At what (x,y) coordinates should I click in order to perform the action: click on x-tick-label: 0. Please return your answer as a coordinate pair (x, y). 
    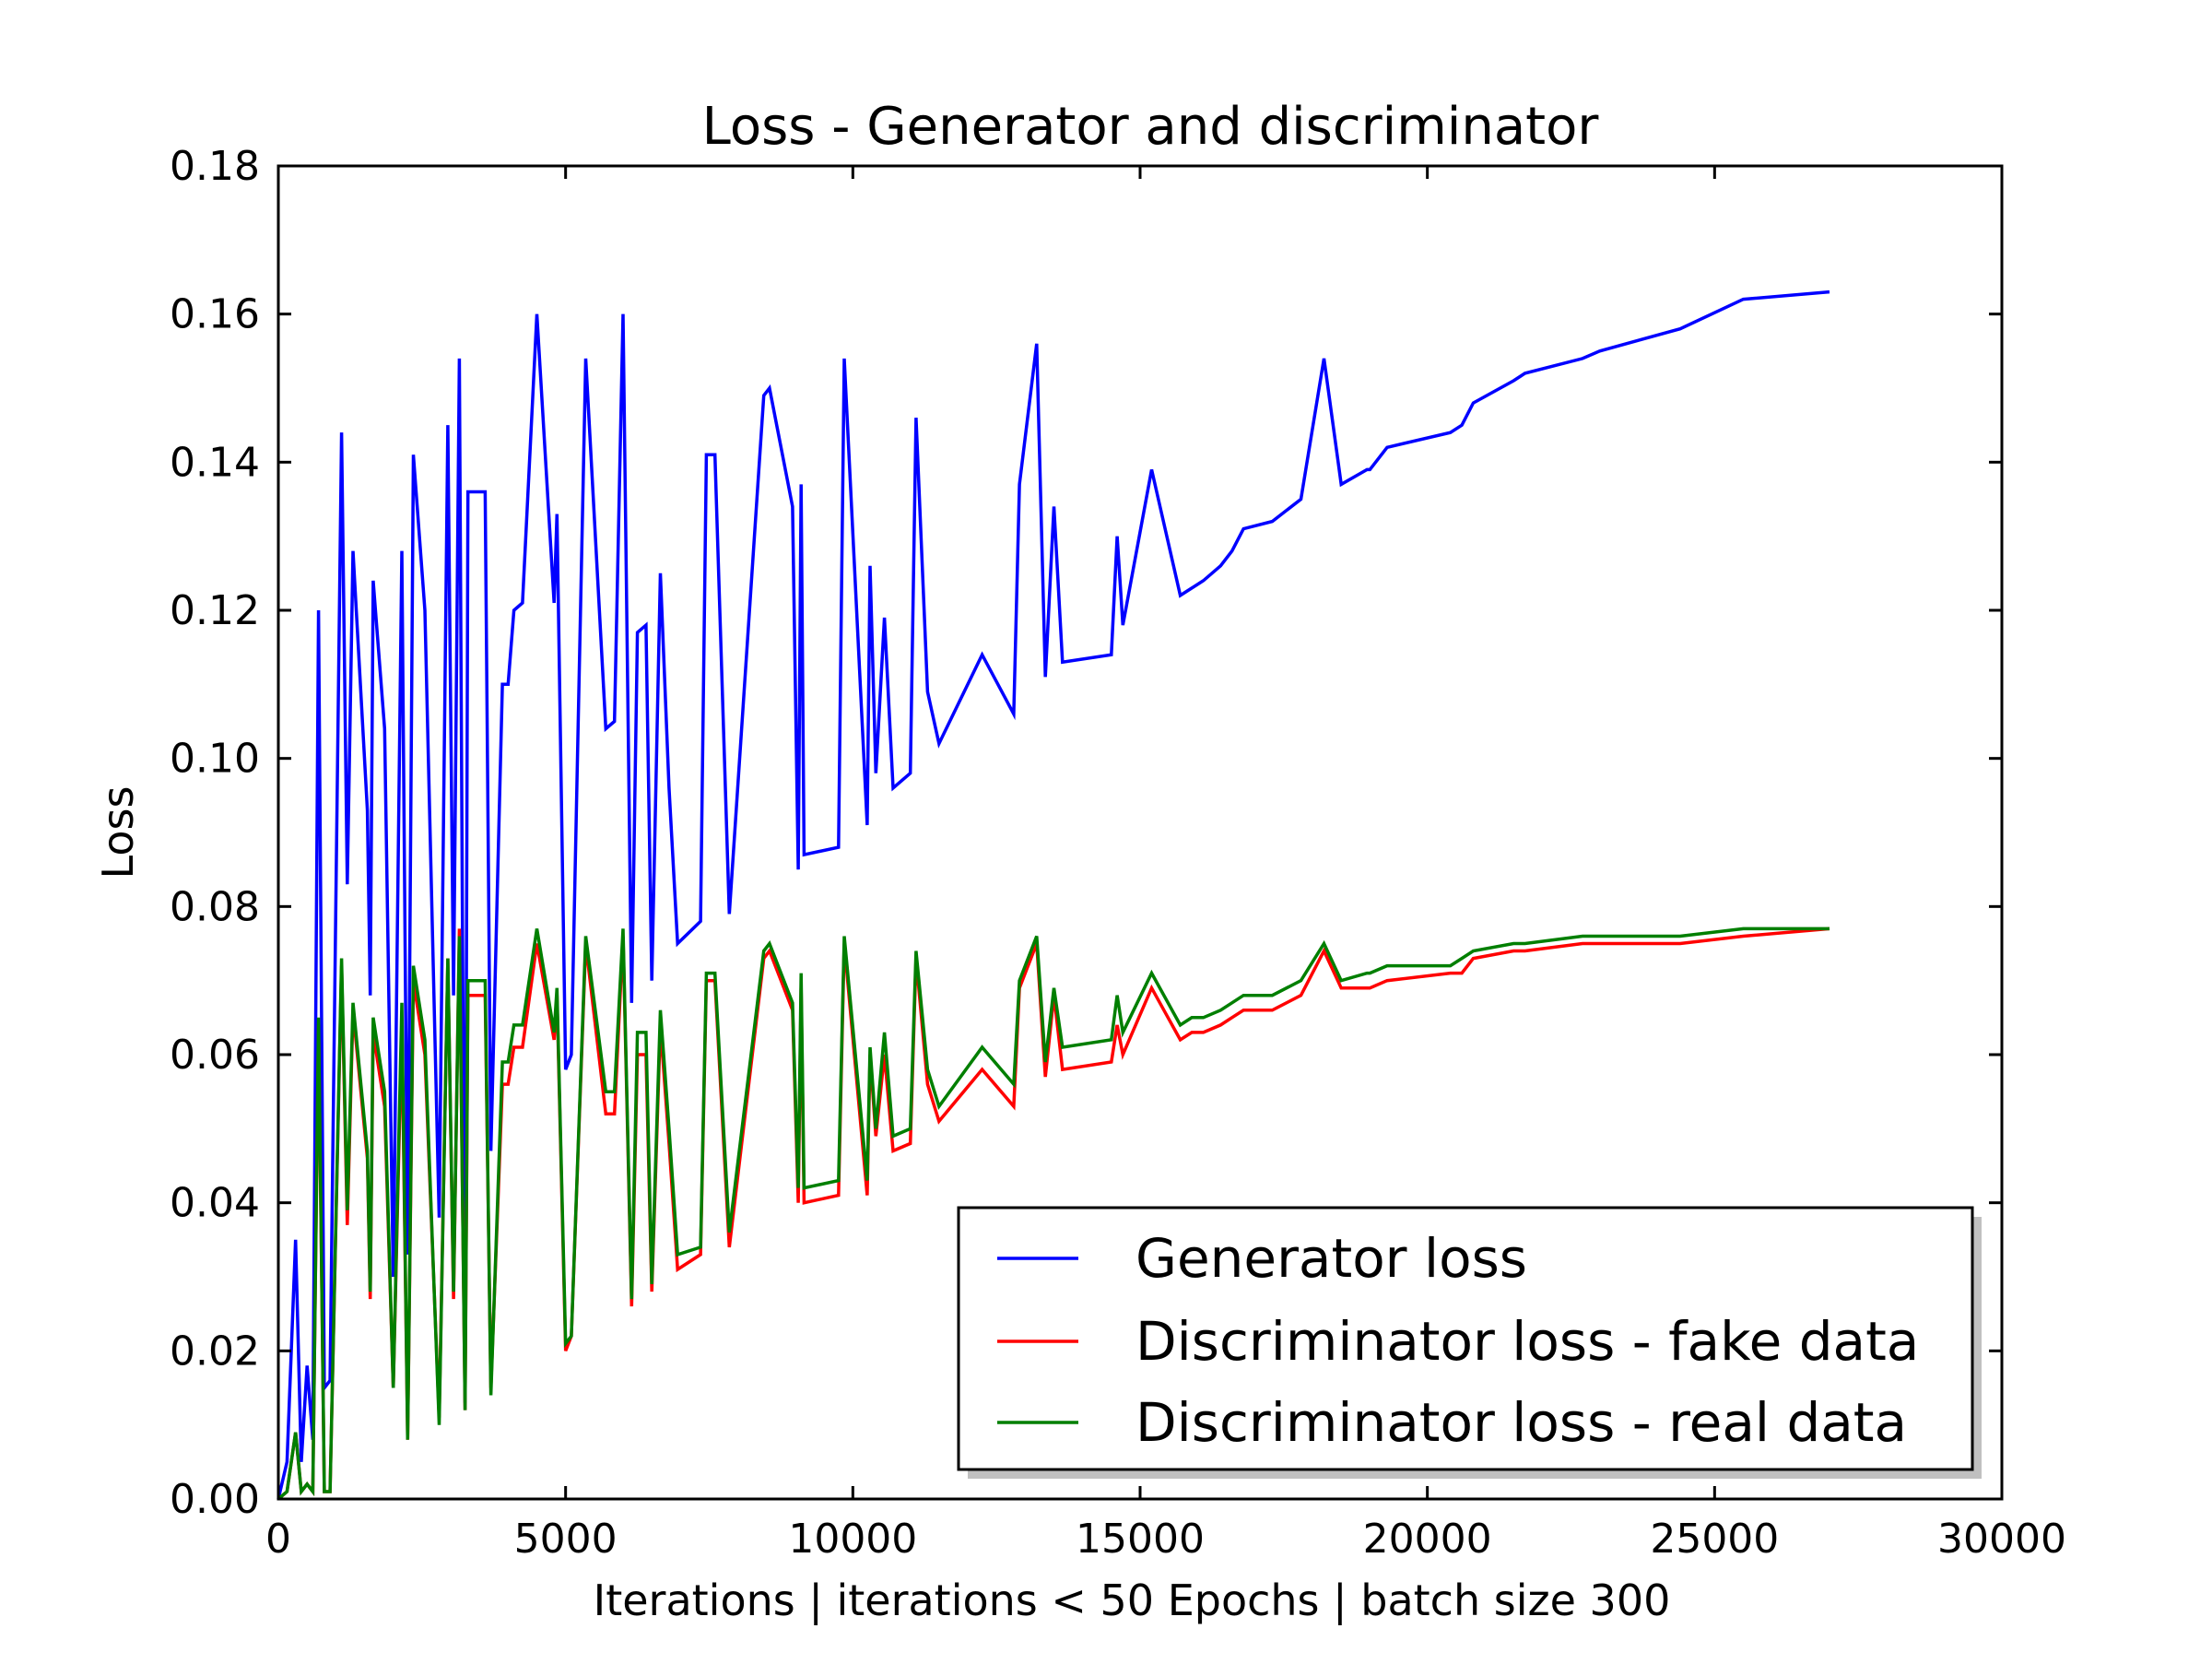
    Looking at the image, I should click on (278, 1539).